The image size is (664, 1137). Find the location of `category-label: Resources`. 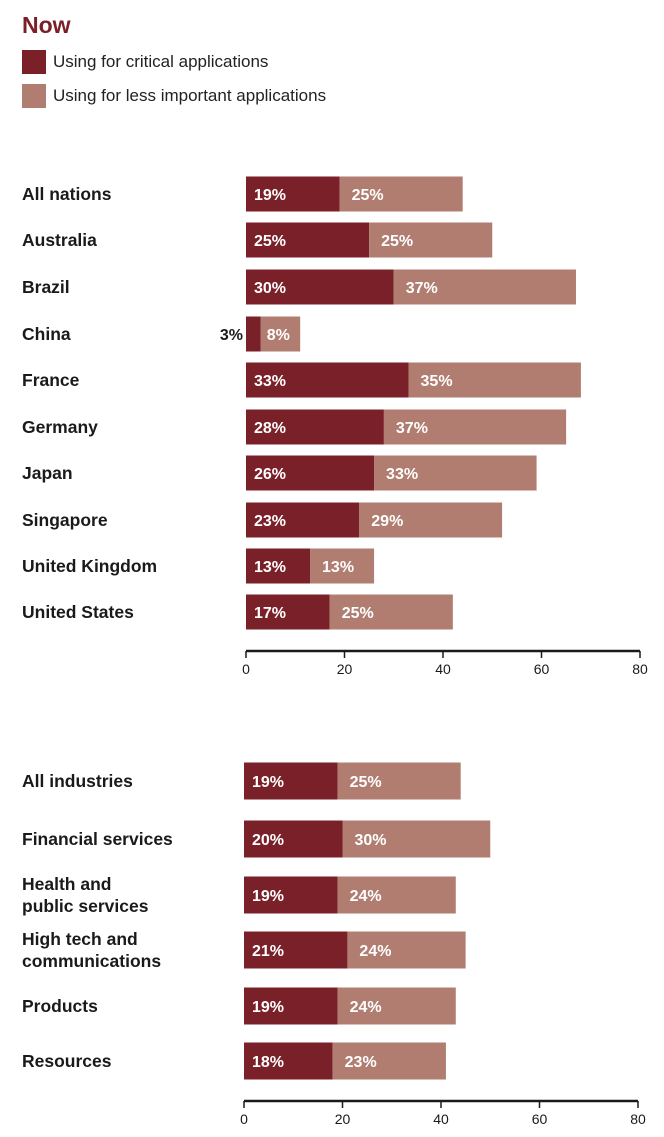

category-label: Resources is located at coordinates (67, 1061).